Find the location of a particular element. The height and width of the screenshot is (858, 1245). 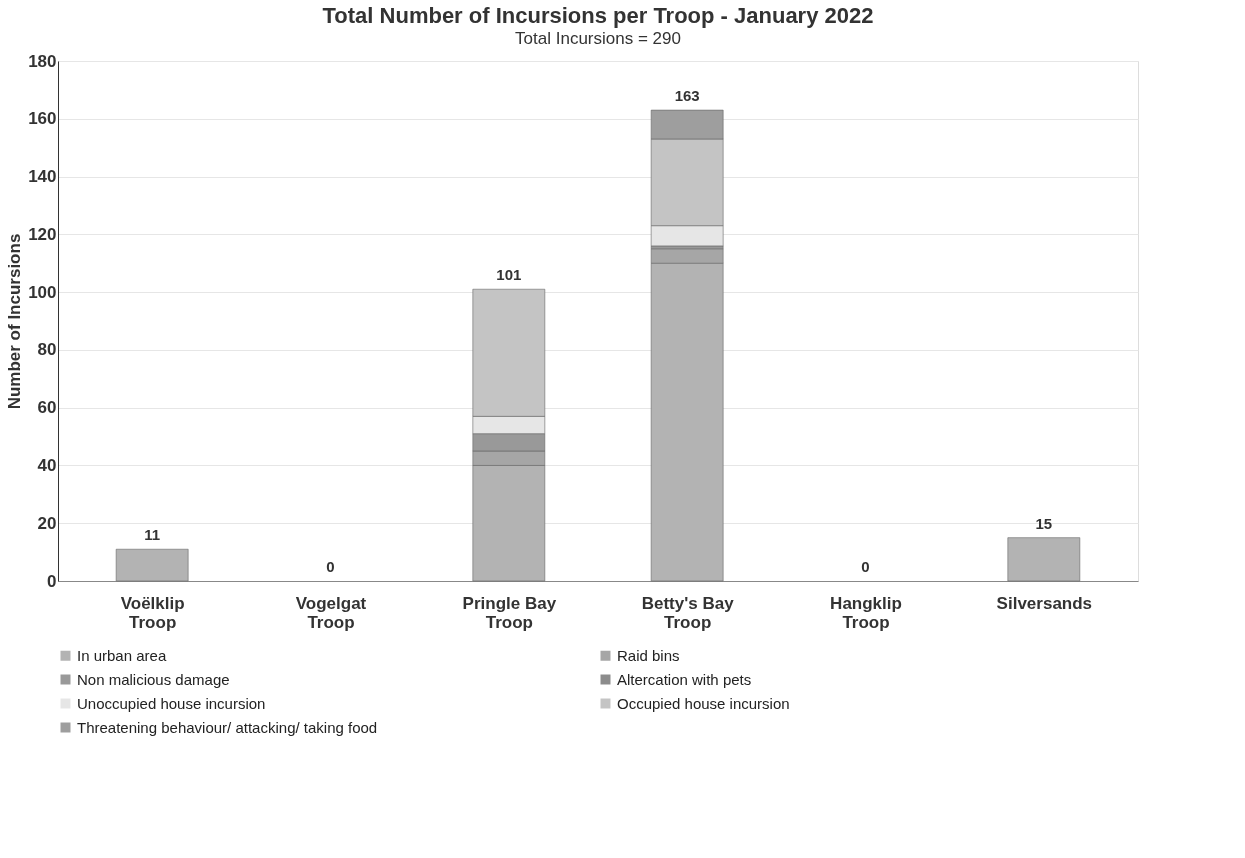

x-tick-label: Silversands is located at coordinates (1044, 603).